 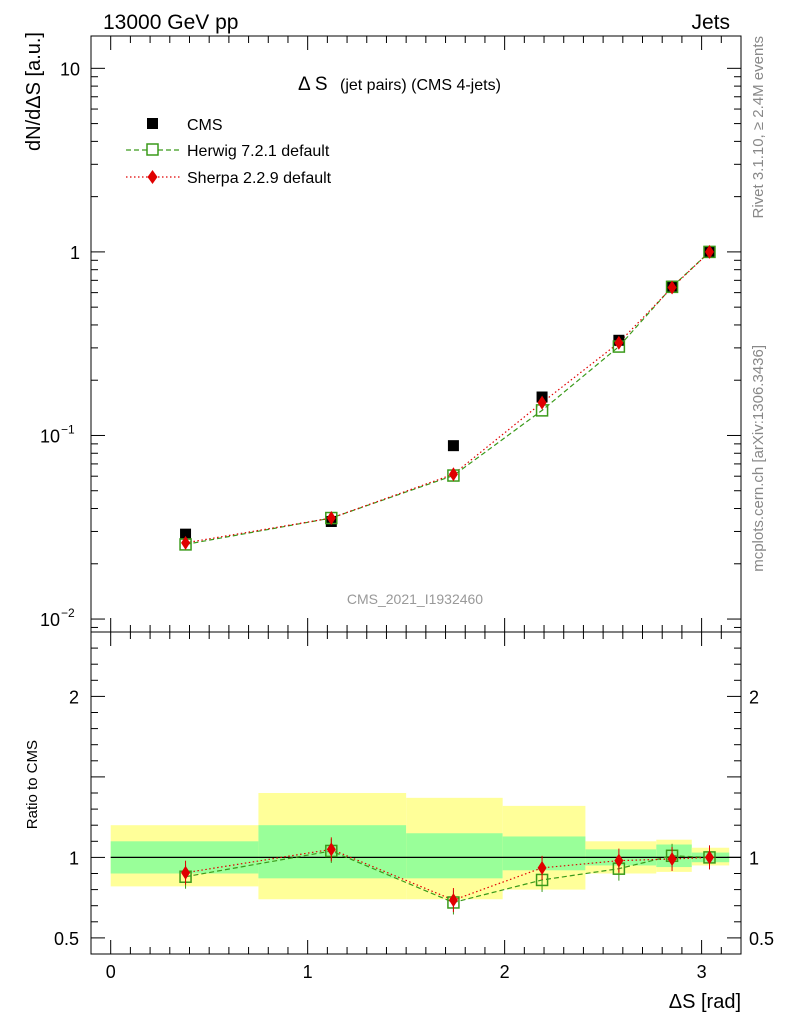 I want to click on legend-label-cms: CMS, so click(x=205, y=125).